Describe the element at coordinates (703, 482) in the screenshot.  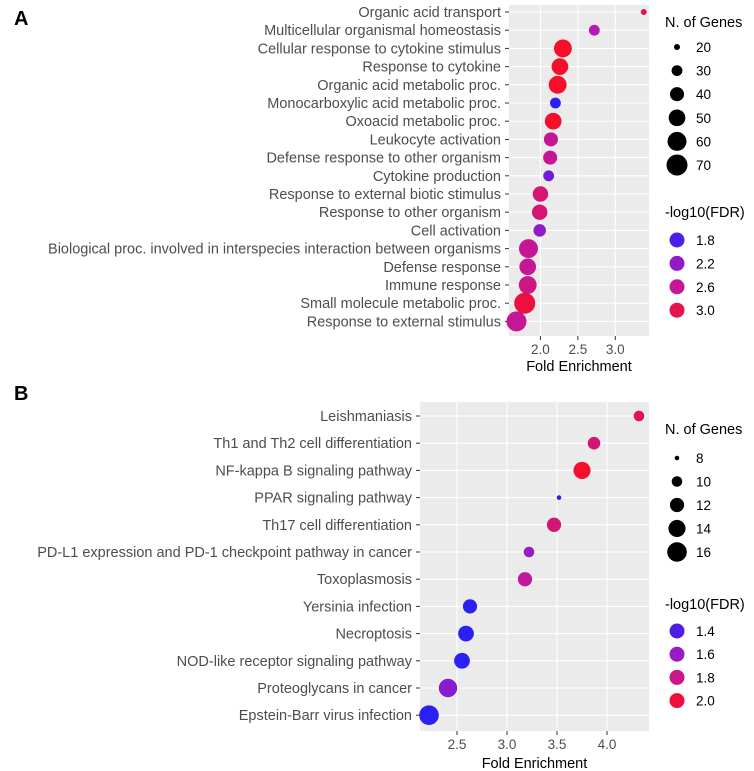
I see `size-legend-label: 10` at that location.